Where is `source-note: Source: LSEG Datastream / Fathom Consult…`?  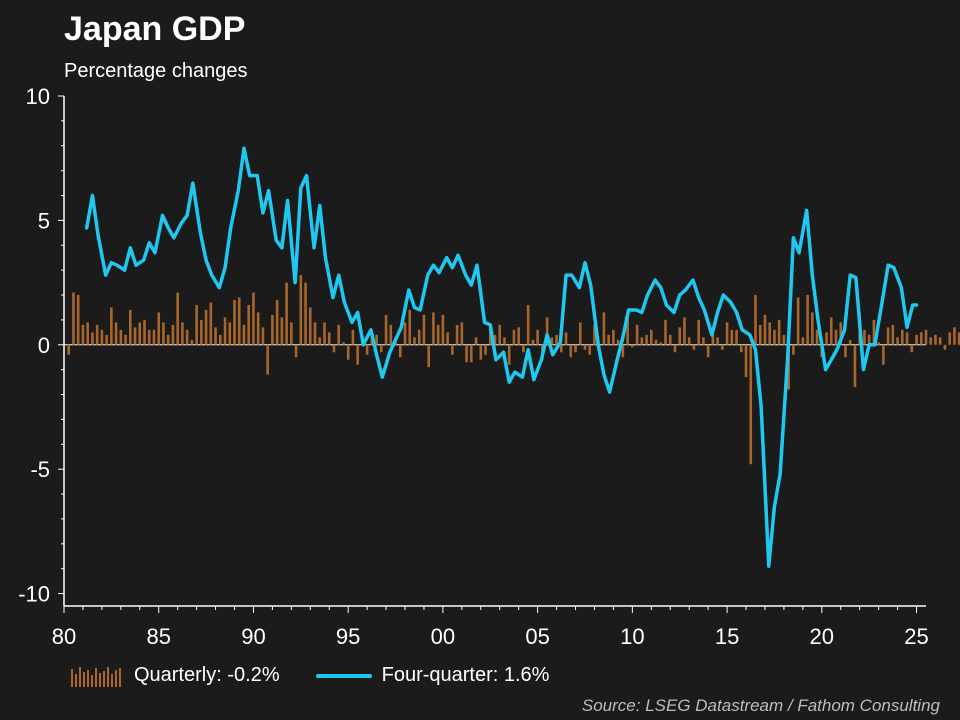 source-note: Source: LSEG Datastream / Fathom Consult… is located at coordinates (760, 705).